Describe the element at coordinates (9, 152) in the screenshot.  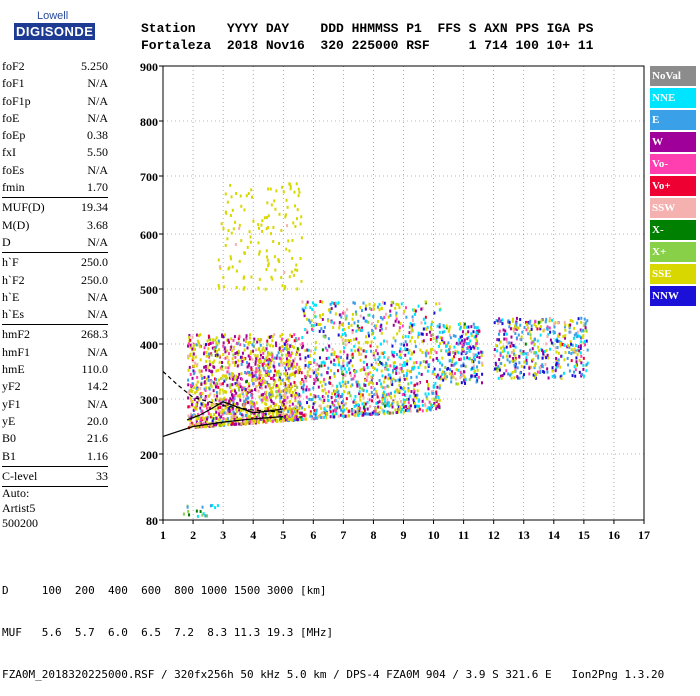
I see `param-name: fxI` at that location.